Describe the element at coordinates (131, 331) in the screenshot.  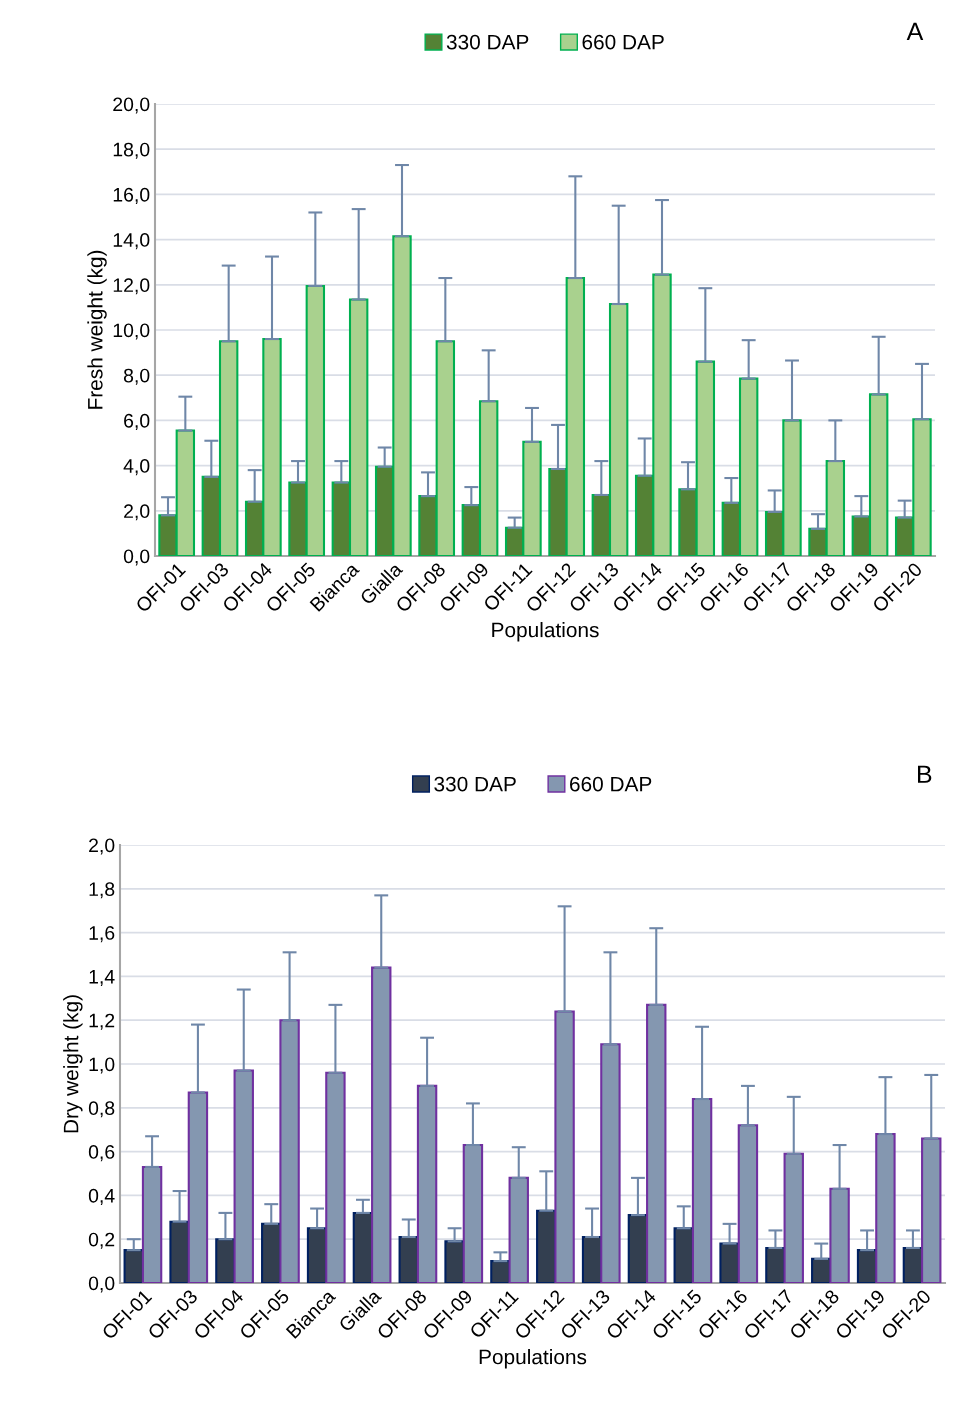
I see `y-tick-label: 10,0` at that location.